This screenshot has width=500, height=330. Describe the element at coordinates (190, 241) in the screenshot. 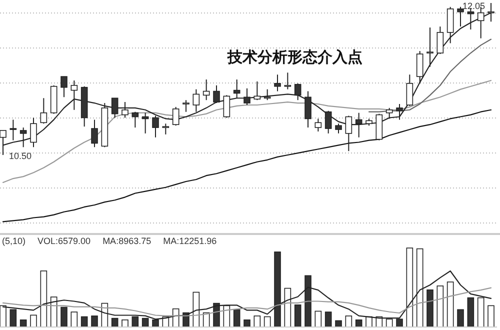

I see `text: MA:12251.96` at that location.